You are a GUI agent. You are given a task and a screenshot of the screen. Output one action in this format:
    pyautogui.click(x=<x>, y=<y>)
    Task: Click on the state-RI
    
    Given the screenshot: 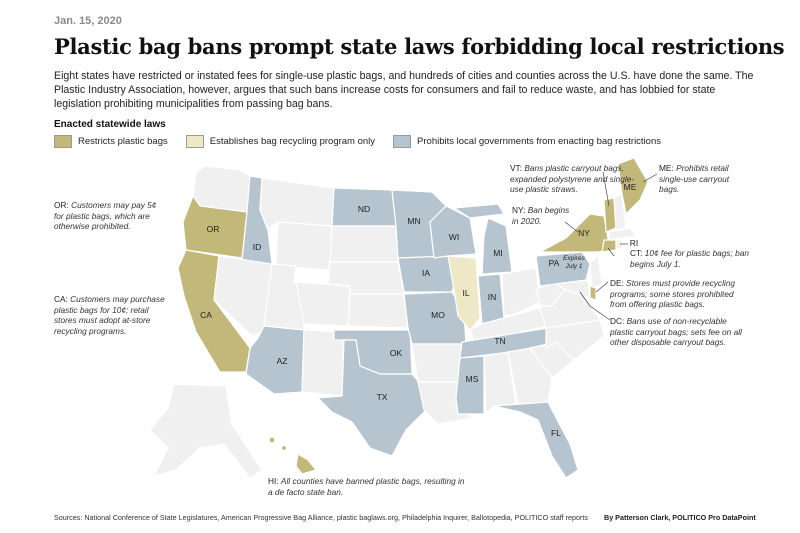 What is the action you would take?
    pyautogui.click(x=619, y=245)
    